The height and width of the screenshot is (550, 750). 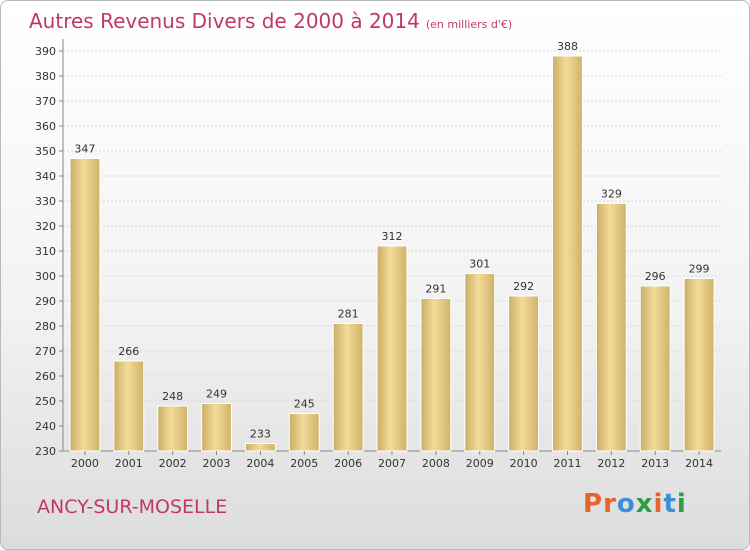 I want to click on bar-value-label: 301, so click(x=479, y=264).